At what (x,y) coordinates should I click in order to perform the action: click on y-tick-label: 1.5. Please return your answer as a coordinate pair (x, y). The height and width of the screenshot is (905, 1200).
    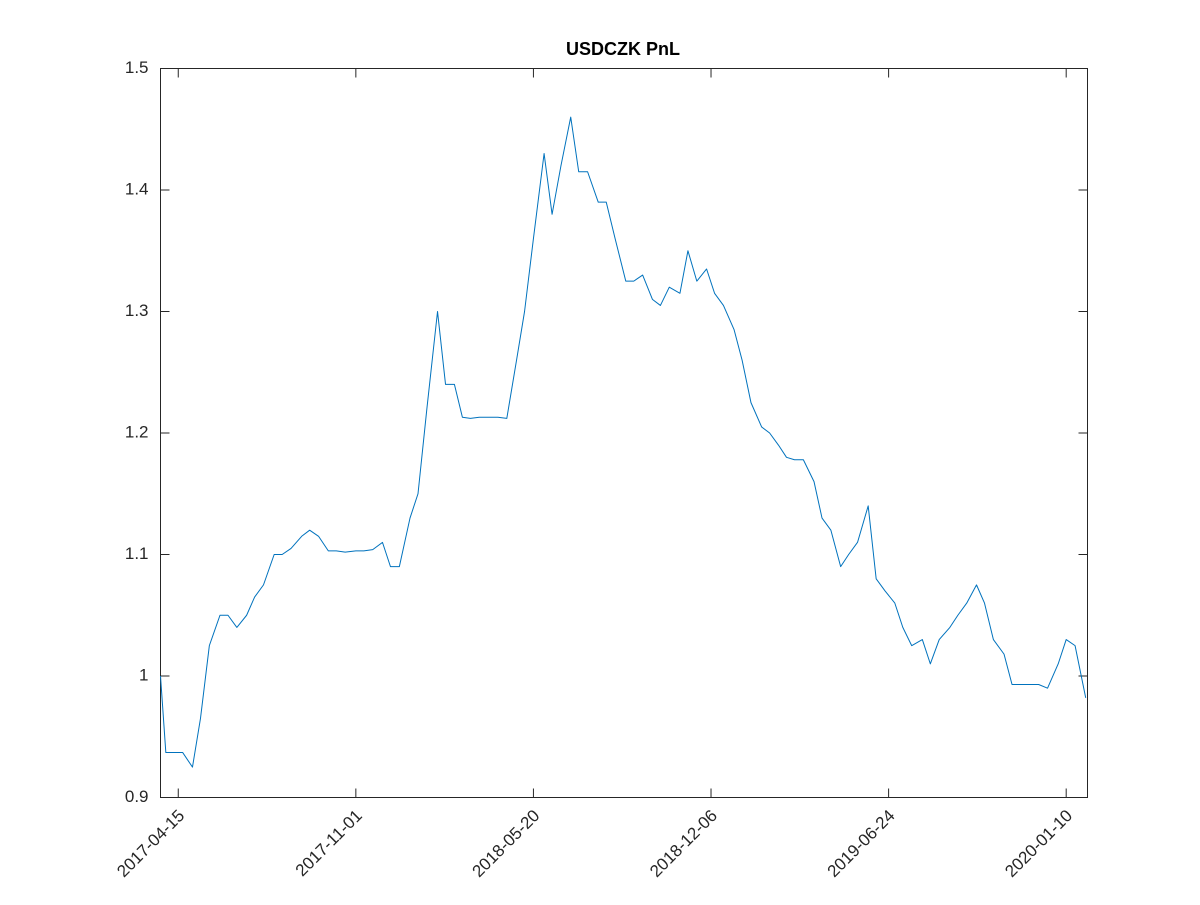
    Looking at the image, I should click on (137, 67).